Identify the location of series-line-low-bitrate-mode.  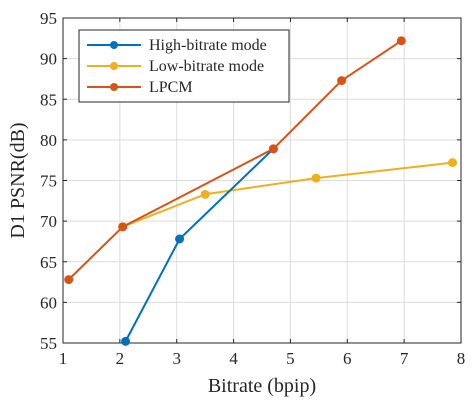
(287, 194).